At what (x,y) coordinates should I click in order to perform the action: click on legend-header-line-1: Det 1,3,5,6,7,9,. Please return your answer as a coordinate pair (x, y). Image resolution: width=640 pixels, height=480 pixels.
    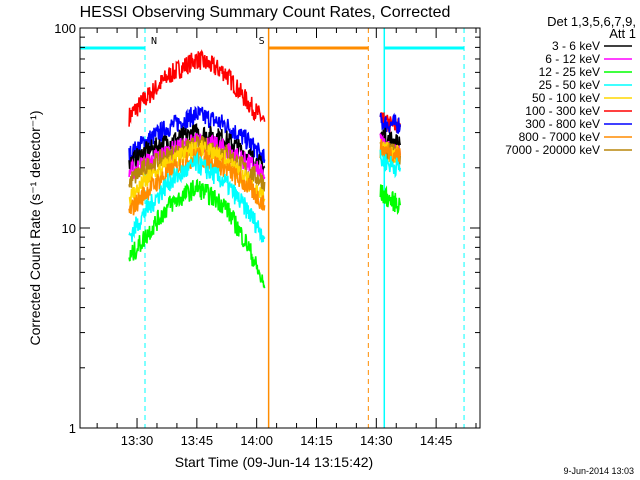
    Looking at the image, I should click on (591, 21).